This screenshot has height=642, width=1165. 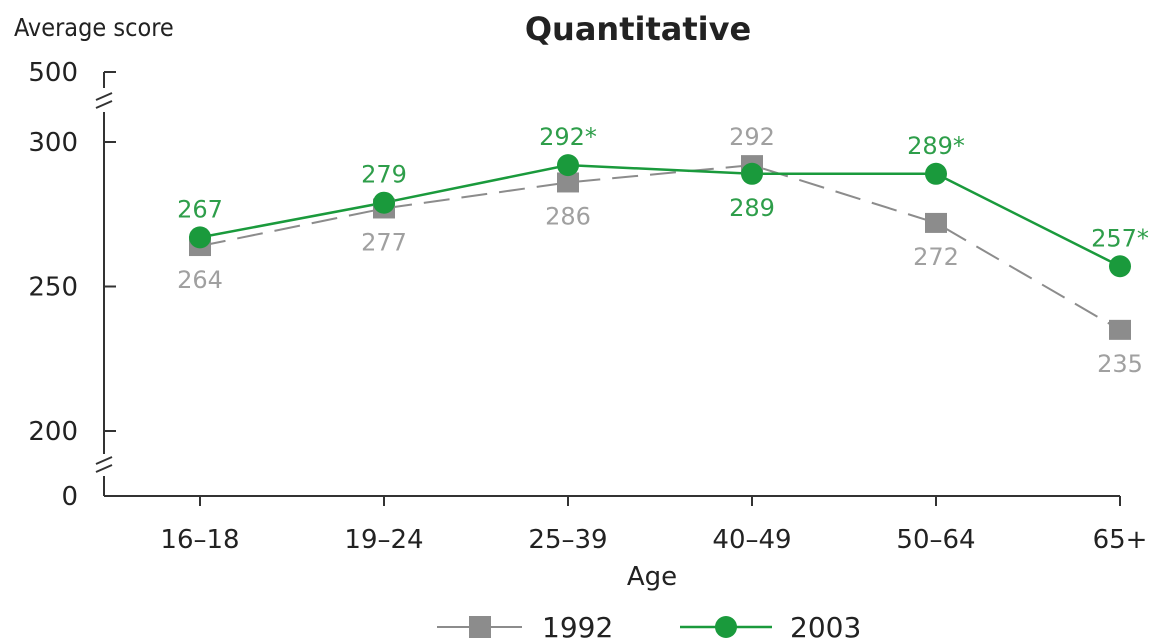 I want to click on data-label-1992: 277, so click(x=384, y=242).